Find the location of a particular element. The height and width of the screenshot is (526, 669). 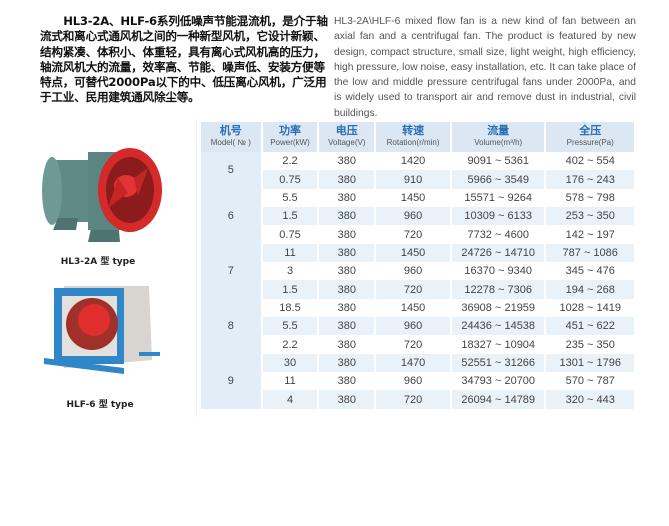

table-row: 0.75 380 910 5966 ~ 3549 176 ~ 243 is located at coordinates (417, 179).